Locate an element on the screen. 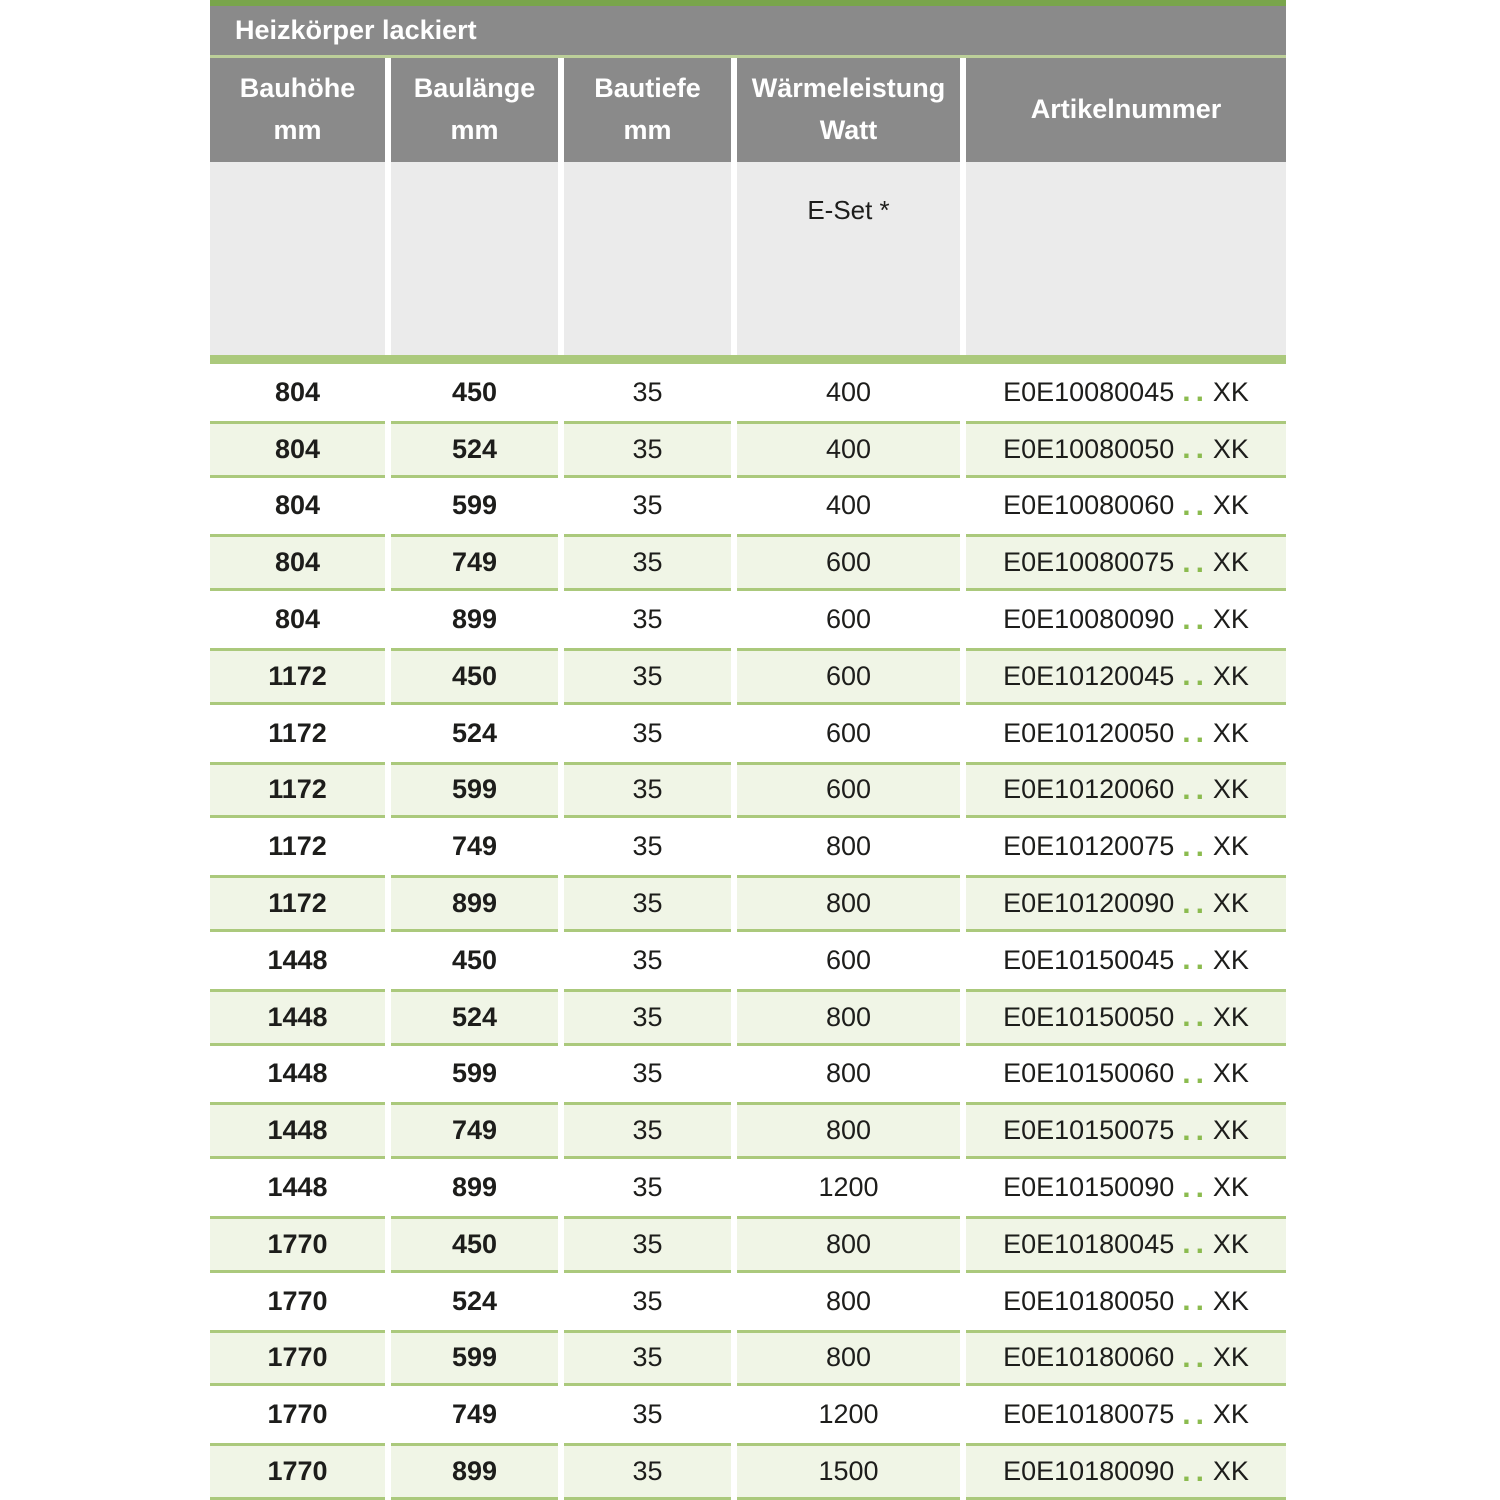 This screenshot has height=1500, width=1500. table-row: 1770 899 35 1500 E0E10180090 .. XK is located at coordinates (748, 1471).